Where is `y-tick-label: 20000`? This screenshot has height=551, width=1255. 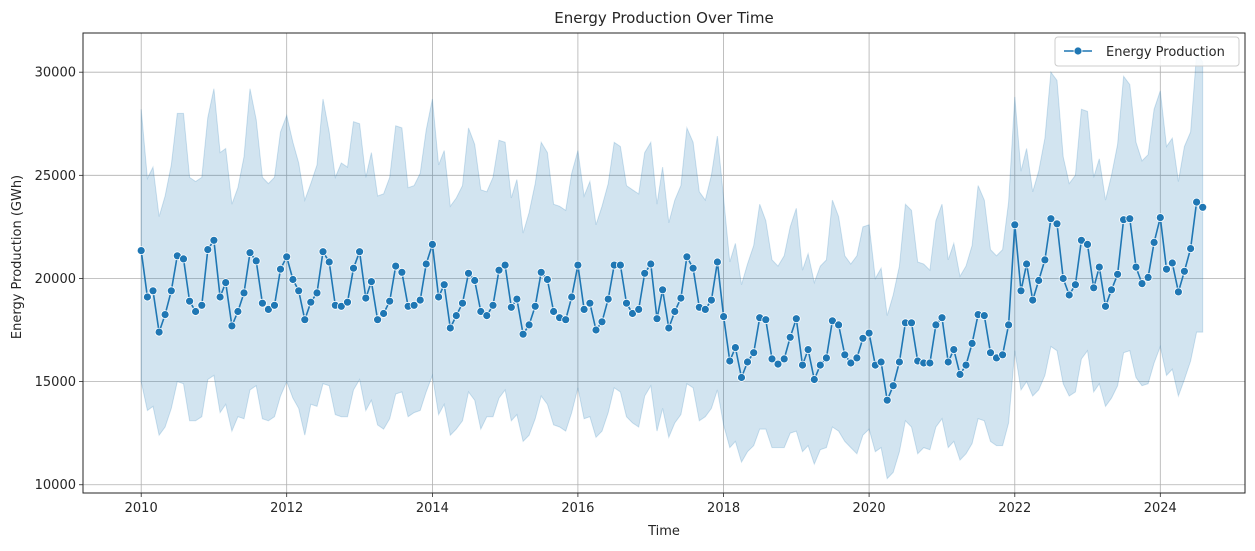
y-tick-label: 20000 is located at coordinates (55, 279).